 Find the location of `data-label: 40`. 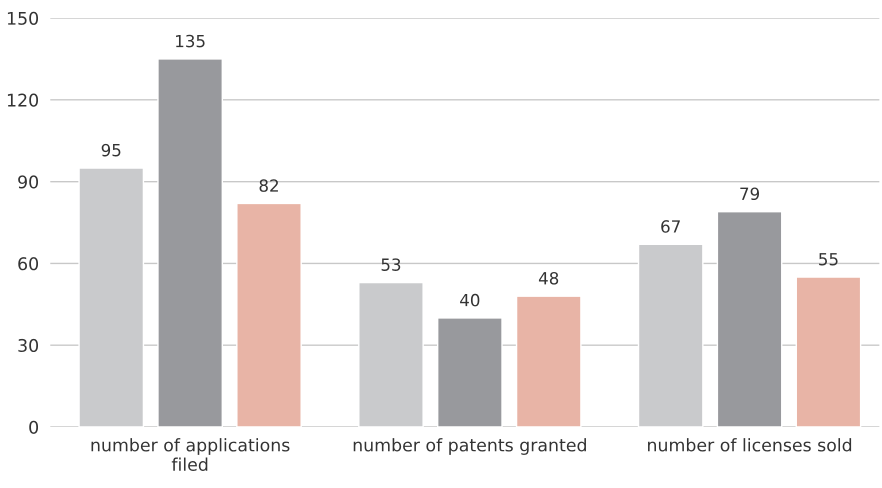

data-label: 40 is located at coordinates (470, 300).